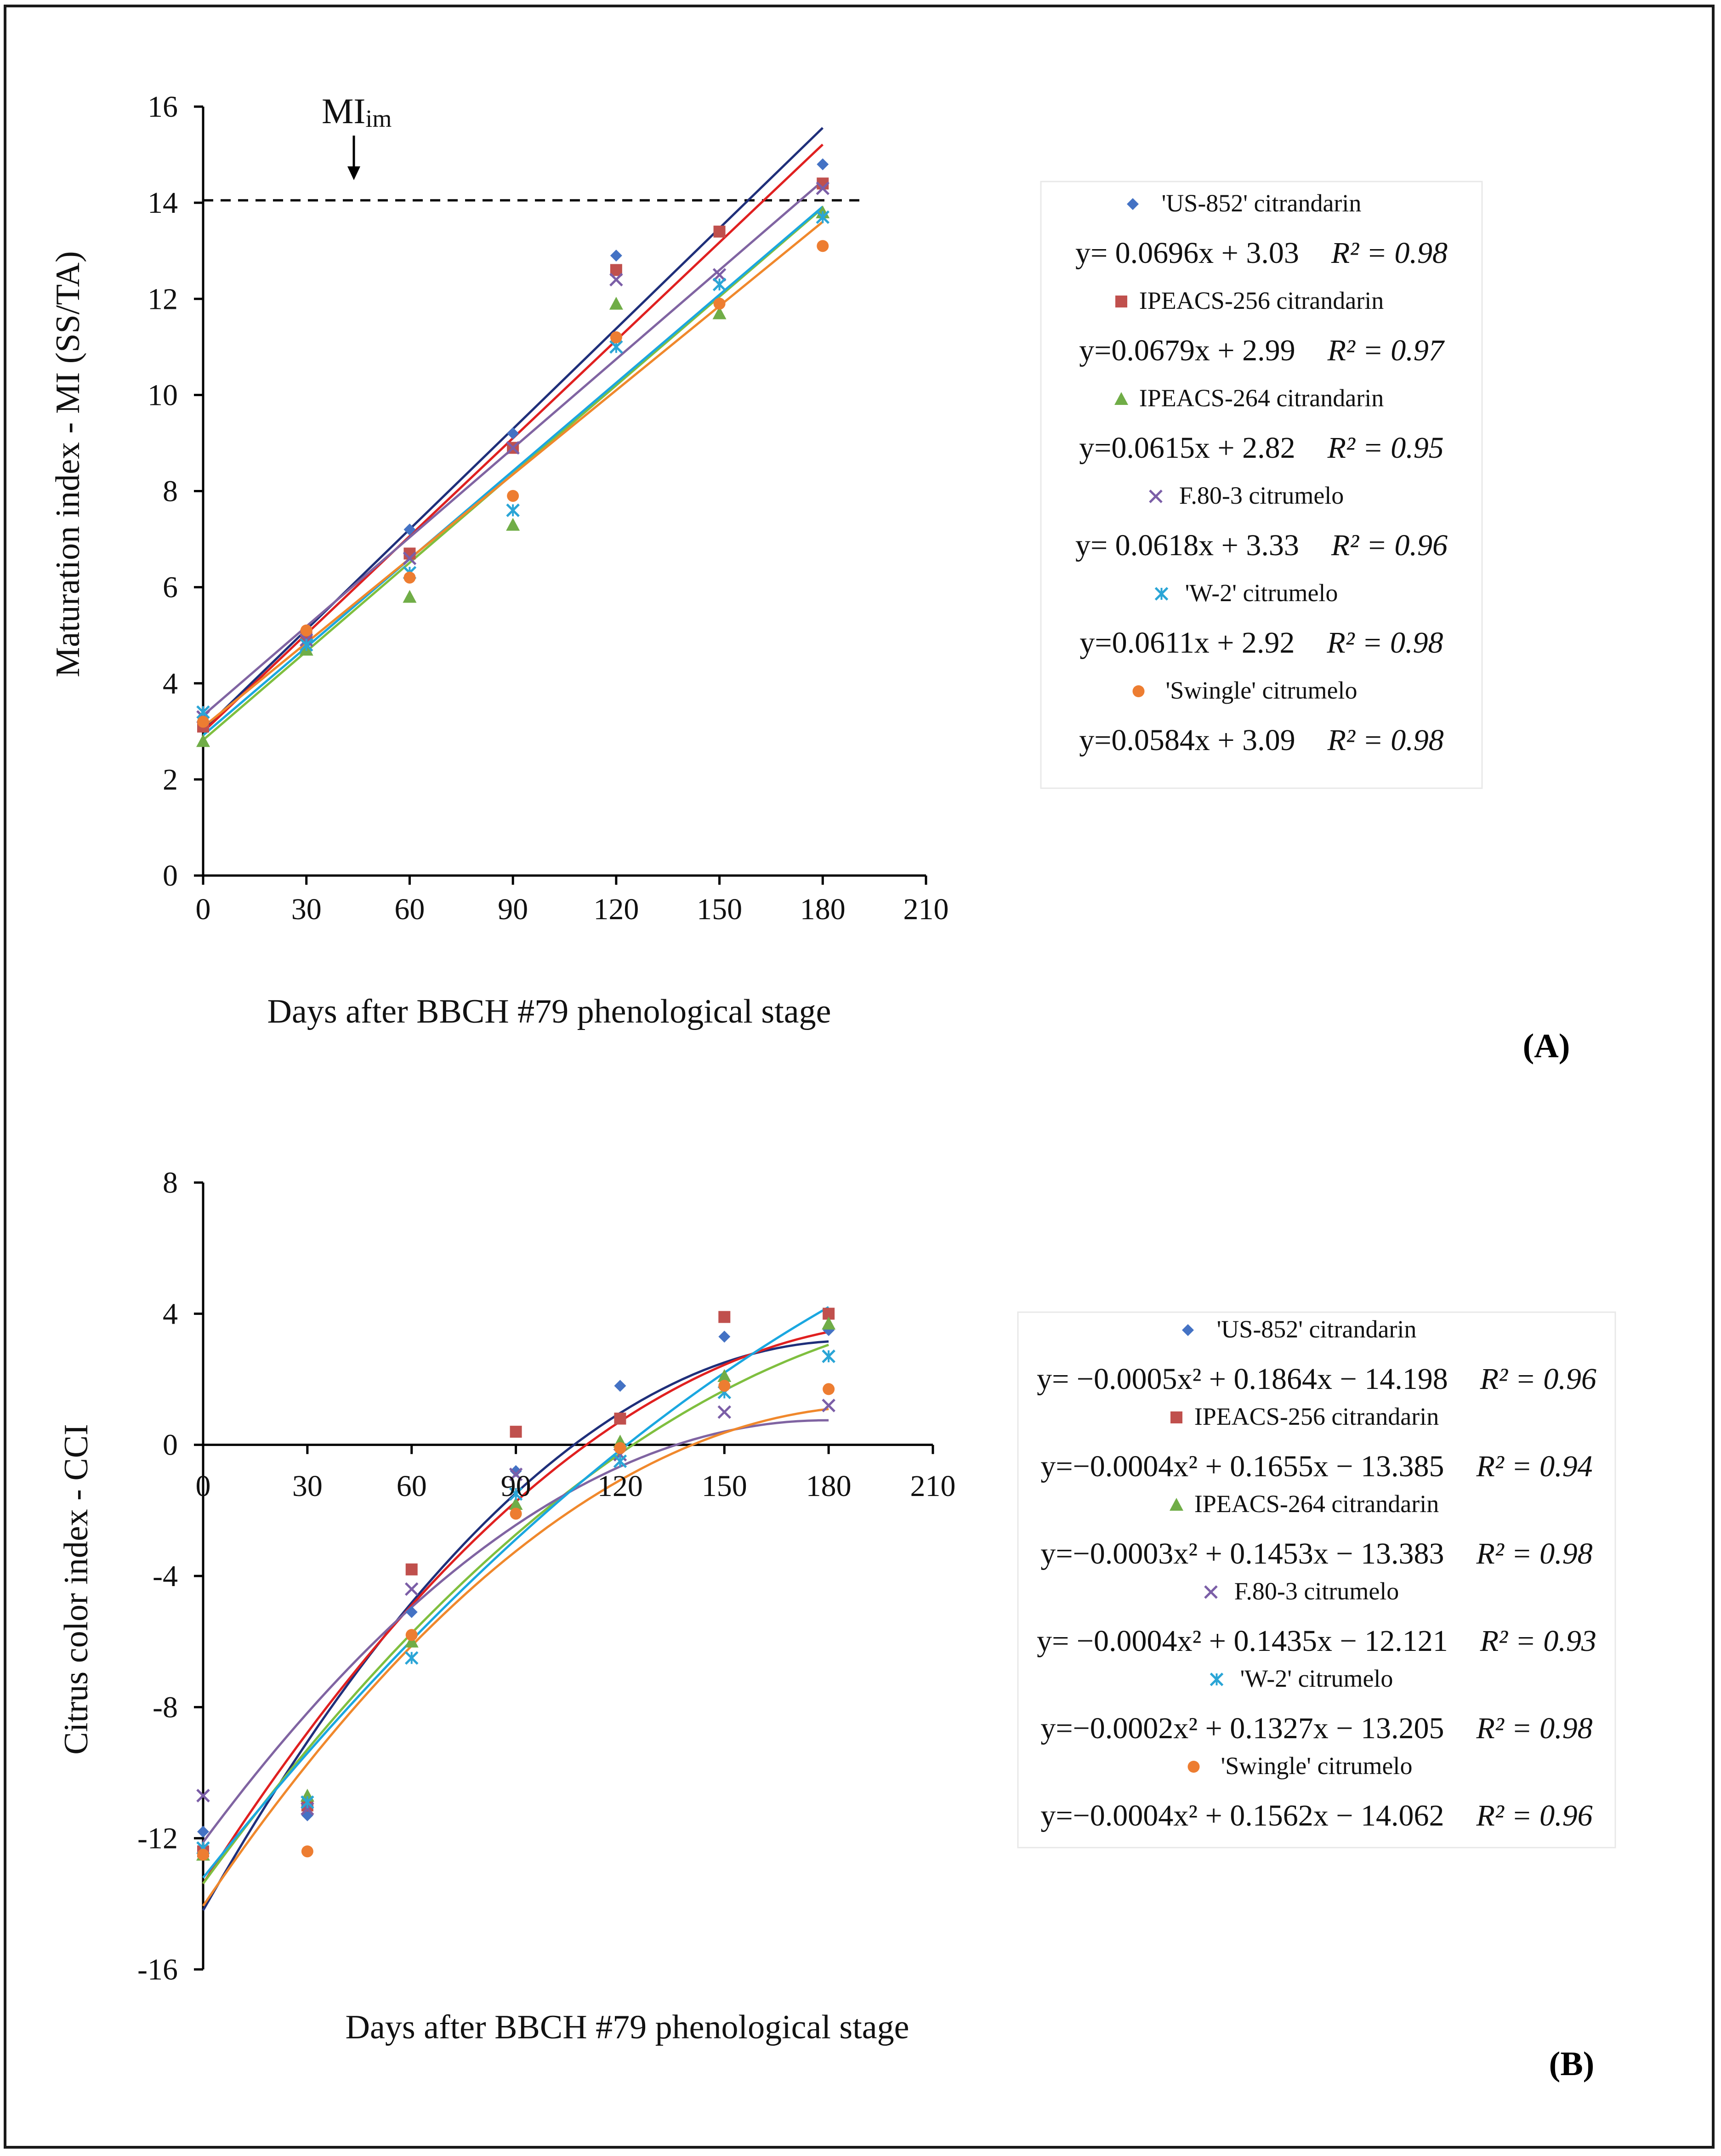  Describe the element at coordinates (1262, 203) in the screenshot. I see `legend-name-1: 'US-852' citrandarin` at that location.